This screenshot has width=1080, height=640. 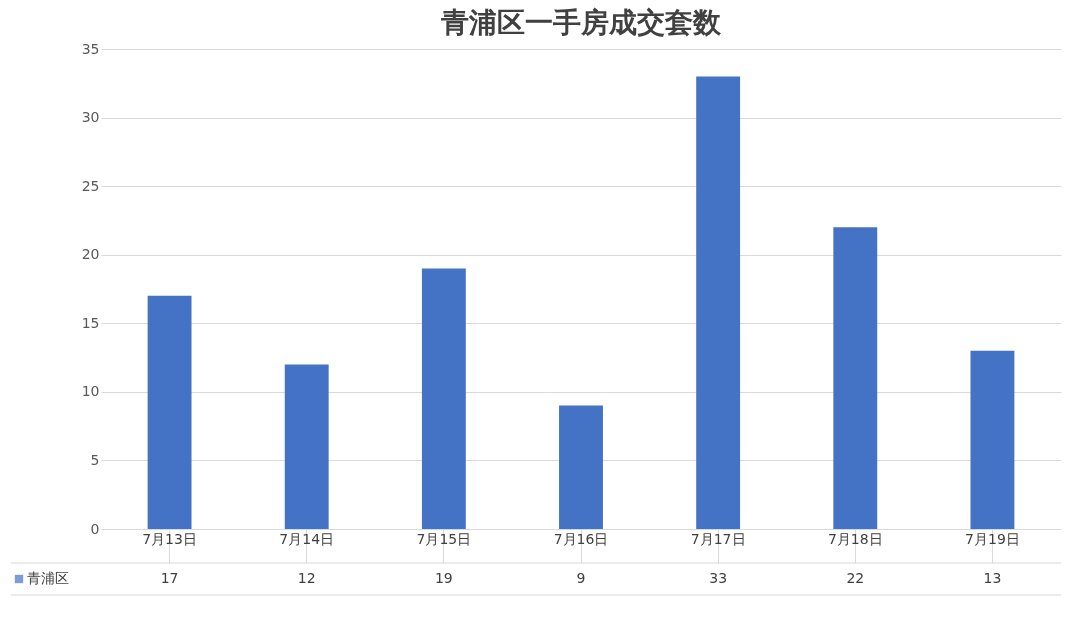 What do you see at coordinates (95, 528) in the screenshot?
I see `y-tick-label: 0` at bounding box center [95, 528].